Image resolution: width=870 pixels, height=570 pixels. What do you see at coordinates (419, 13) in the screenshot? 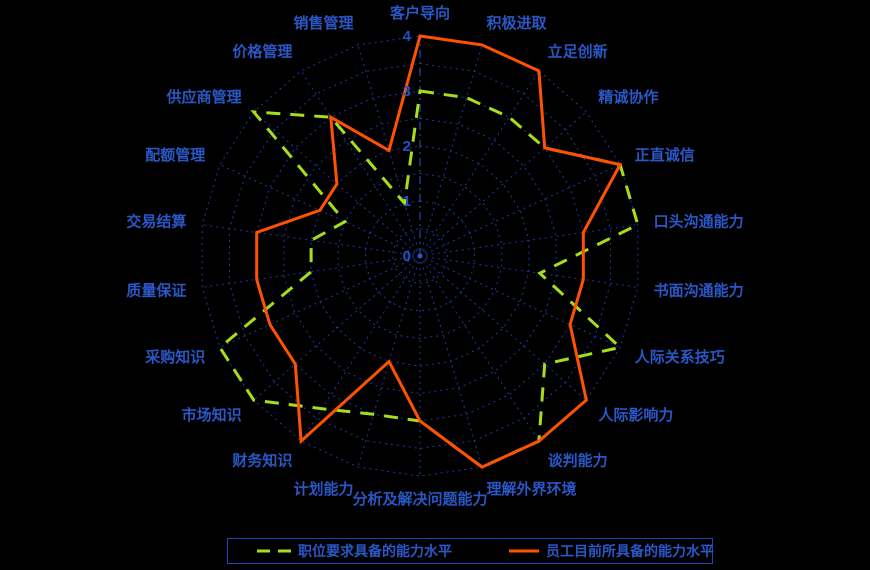
I see `axis-label-0: 客户导向` at bounding box center [419, 13].